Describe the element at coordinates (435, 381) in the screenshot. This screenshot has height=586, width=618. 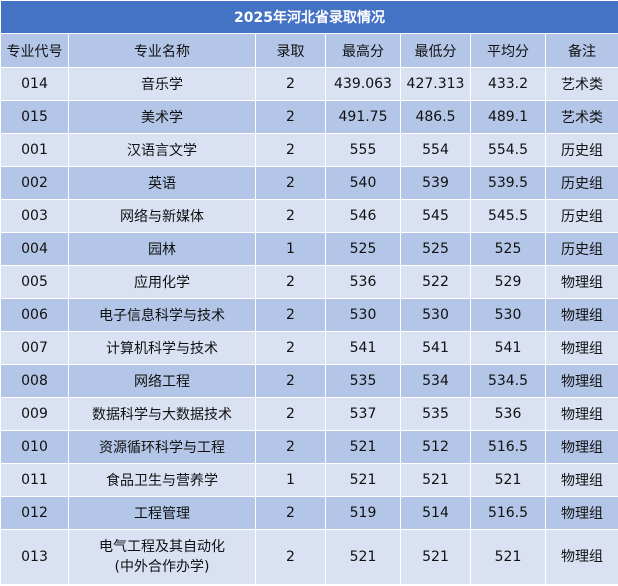
I see `table-cell: 534` at that location.